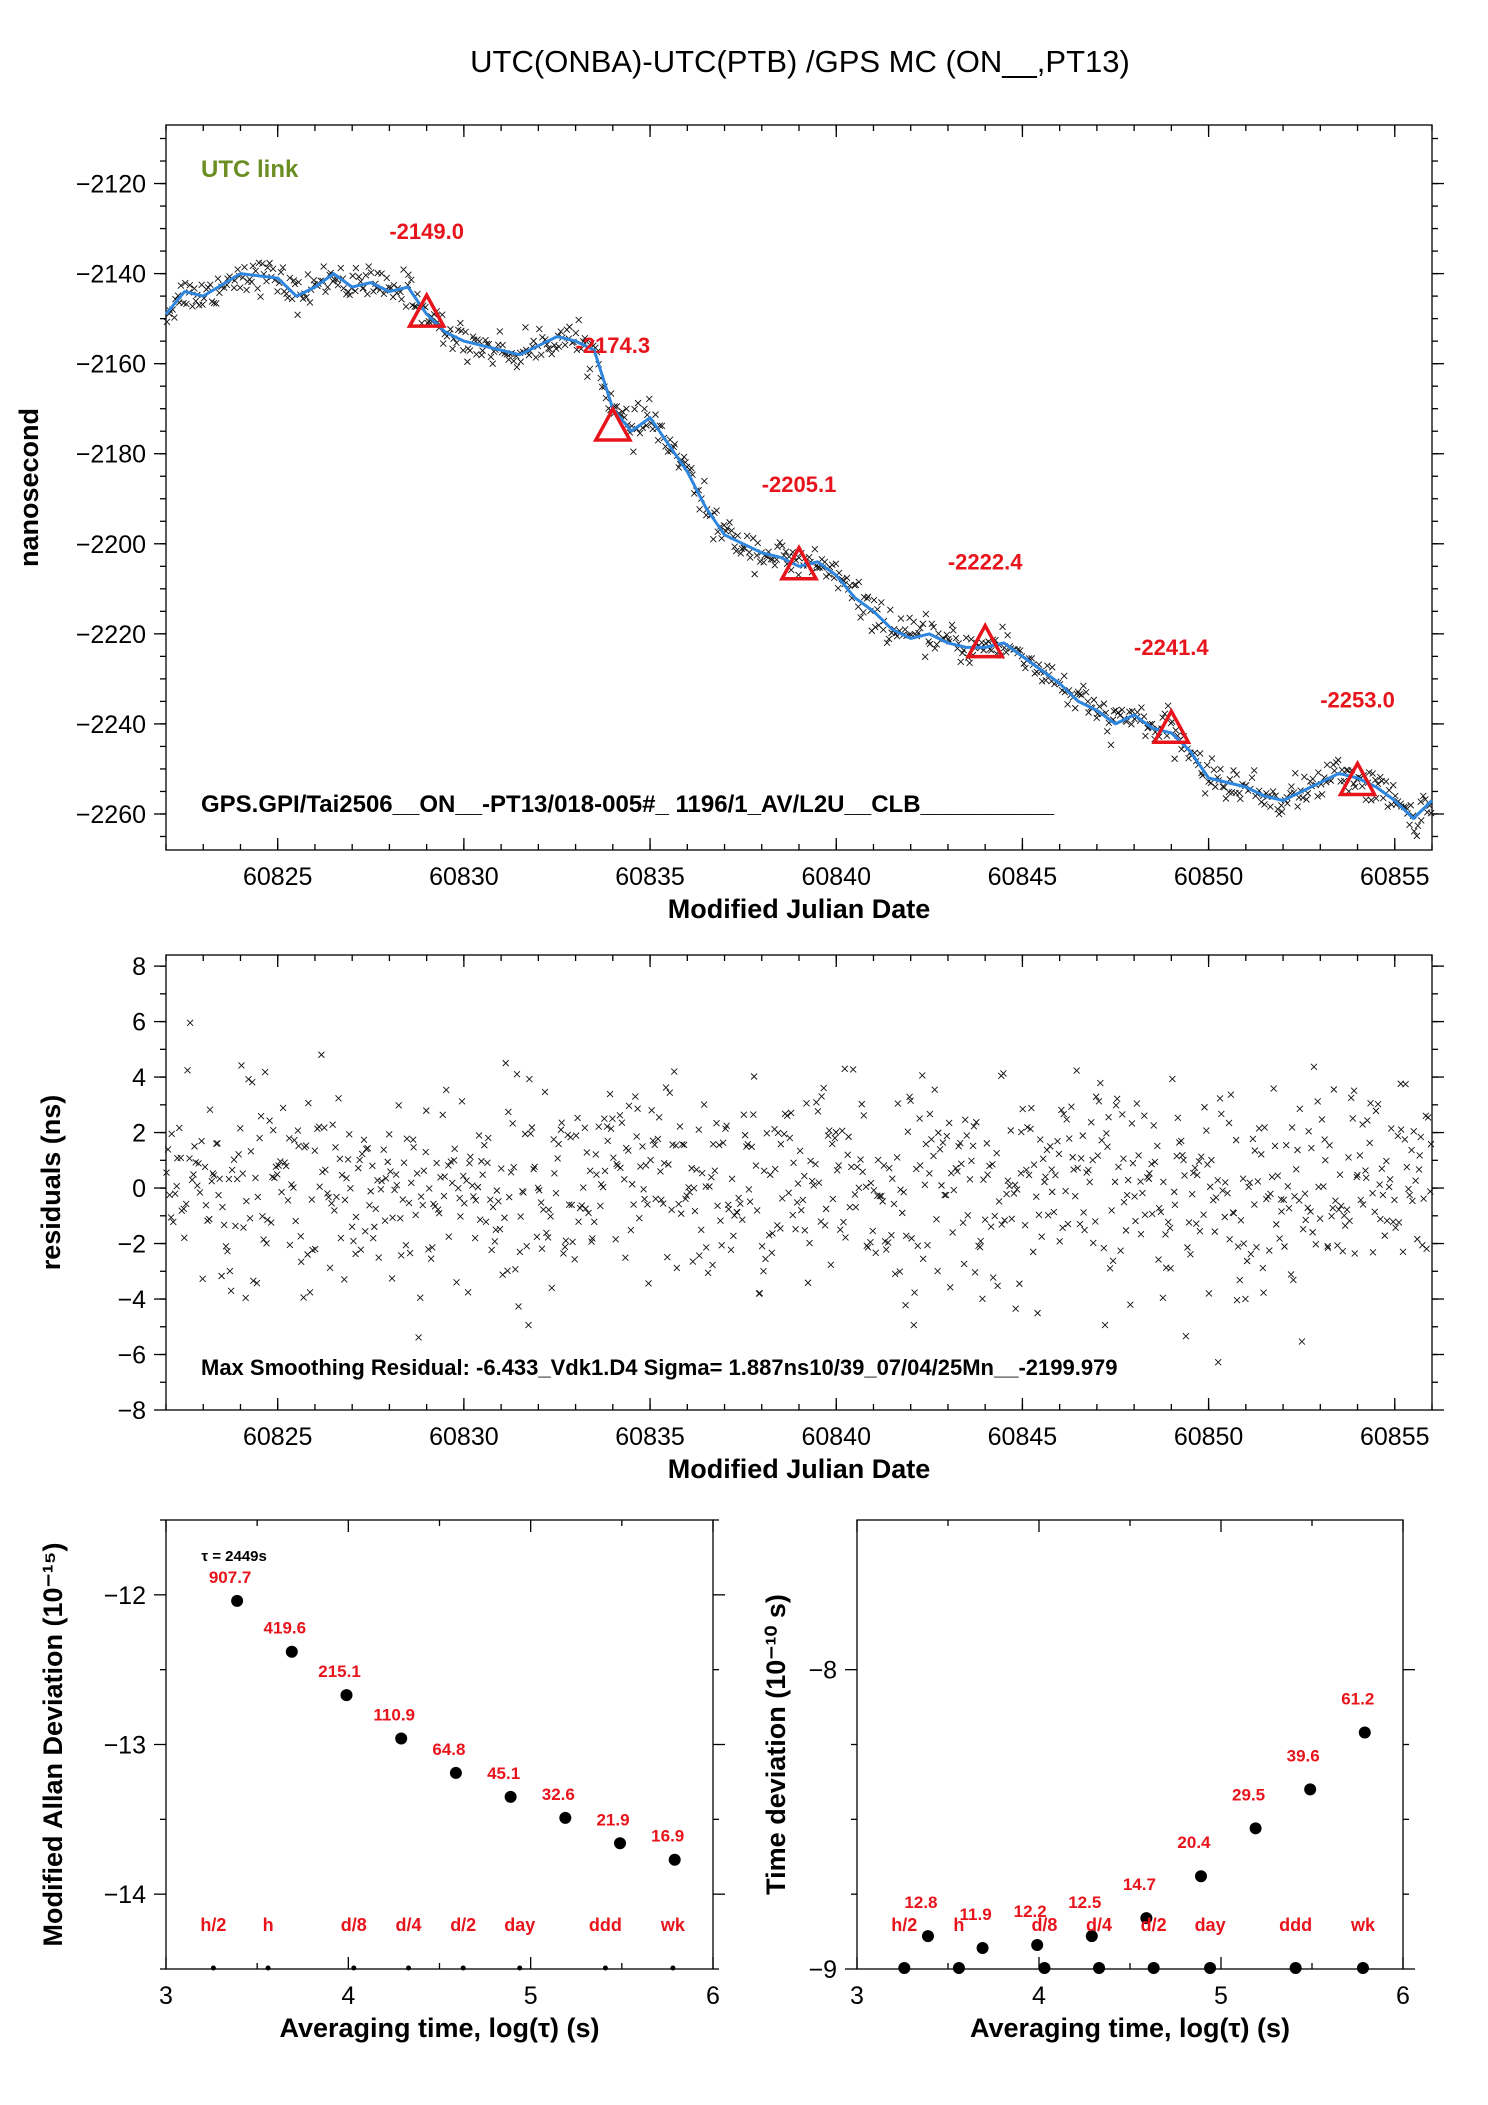 The width and height of the screenshot is (1488, 2105). What do you see at coordinates (1363, 1925) in the screenshot?
I see `time-marker-label: wk` at bounding box center [1363, 1925].